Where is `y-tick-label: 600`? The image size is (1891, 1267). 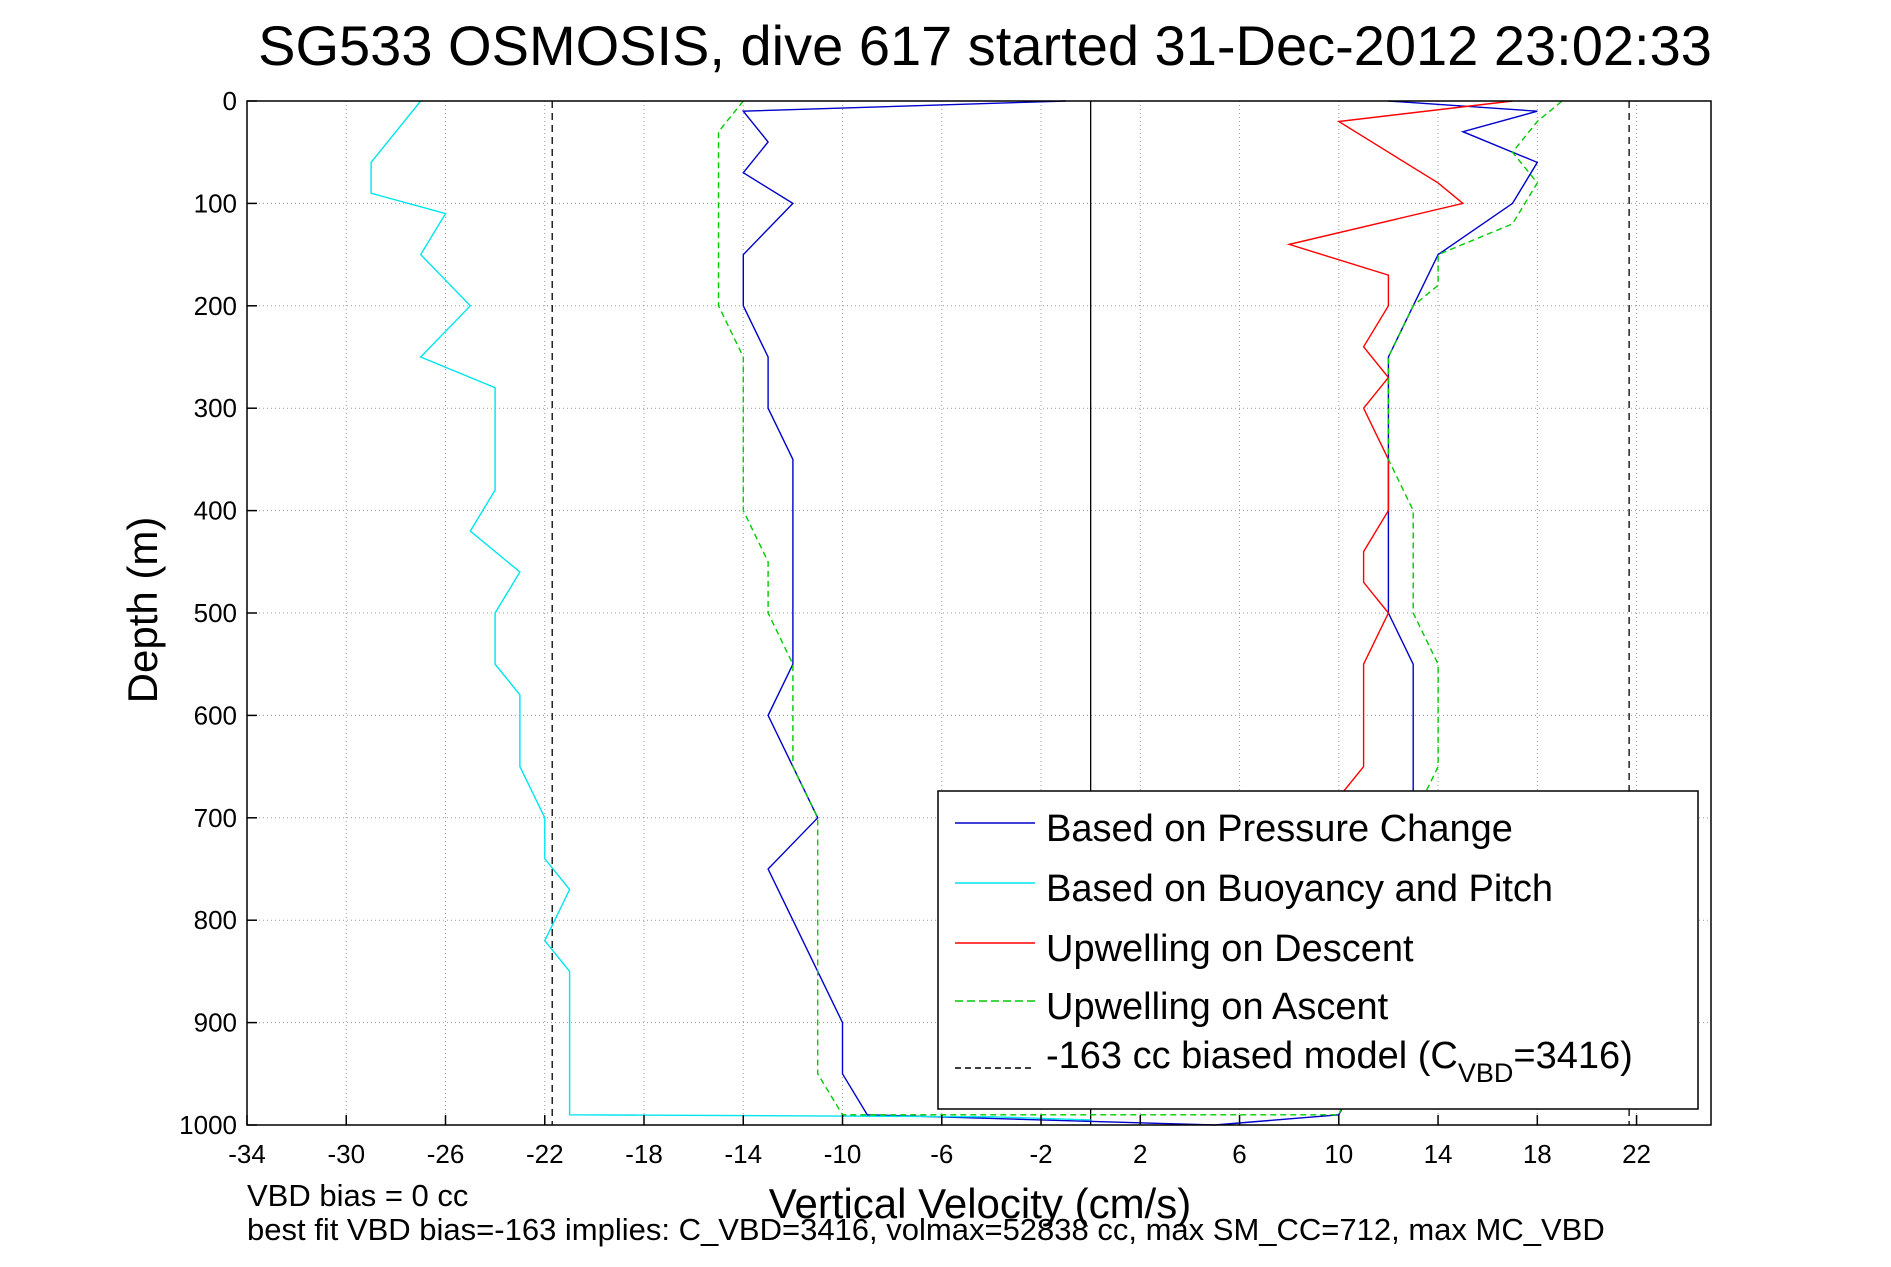
y-tick-label: 600 is located at coordinates (215, 715).